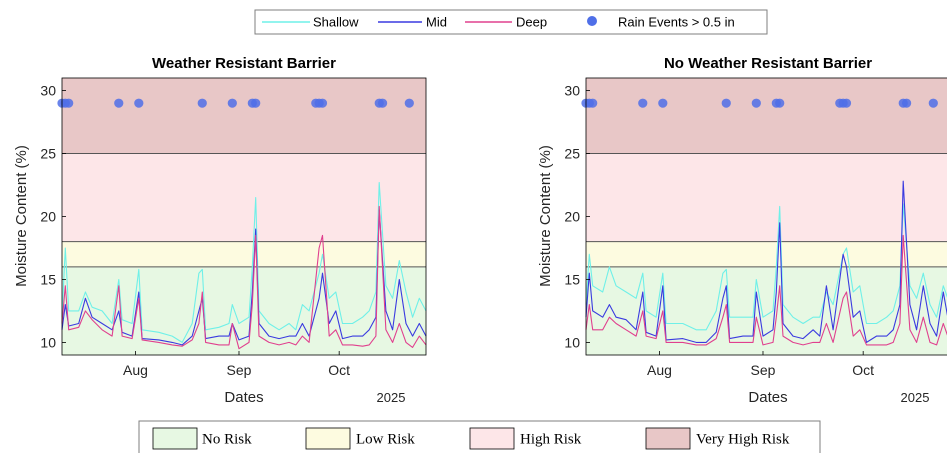 The image size is (947, 453). Describe the element at coordinates (763, 370) in the screenshot. I see `chart-right-xtick-label: Sep` at that location.